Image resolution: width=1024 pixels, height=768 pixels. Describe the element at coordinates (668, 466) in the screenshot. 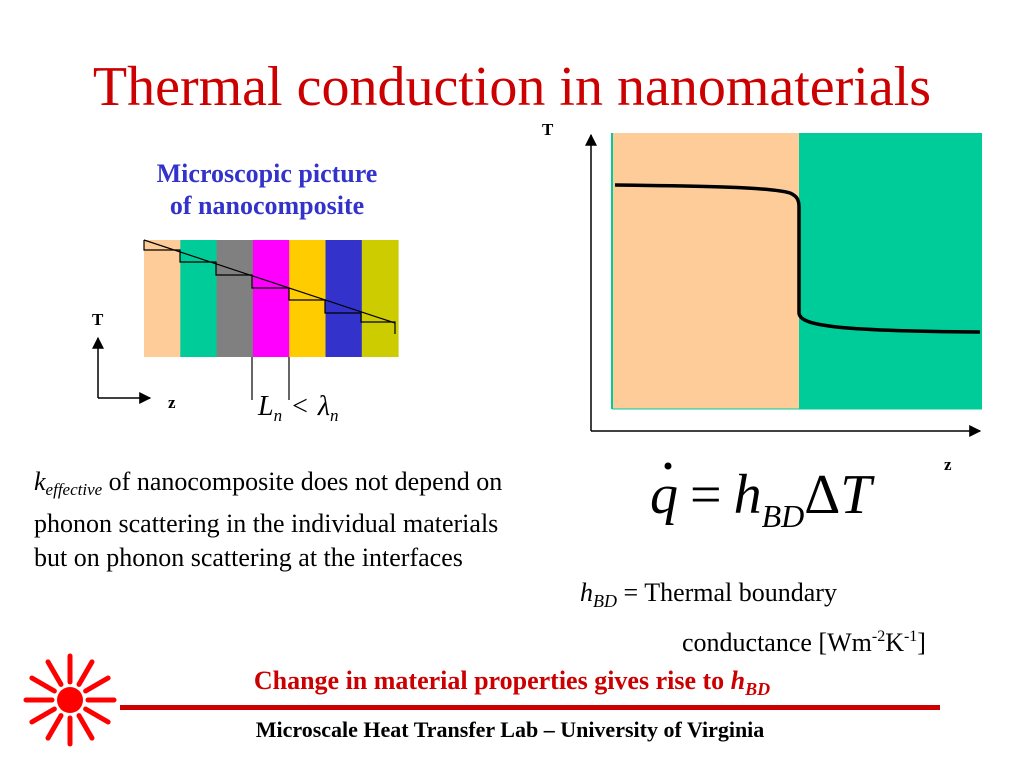

I see `time-derivative-dot` at that location.